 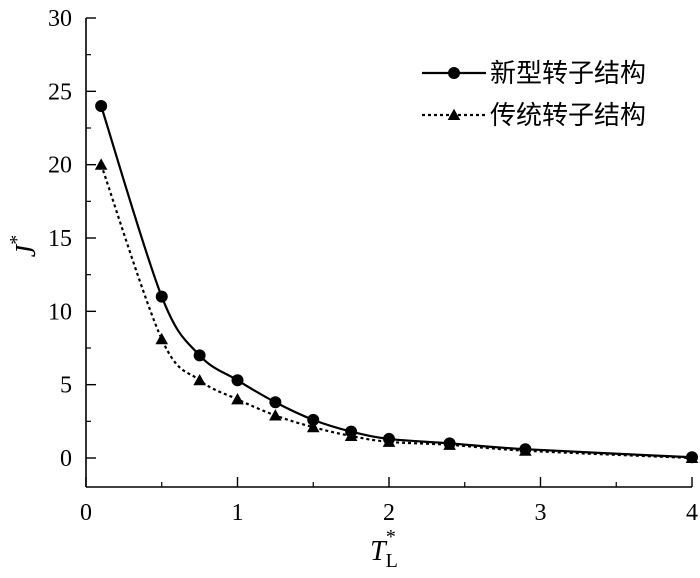 What do you see at coordinates (17, 240) in the screenshot?
I see `y-axis-label-sup: *` at bounding box center [17, 240].